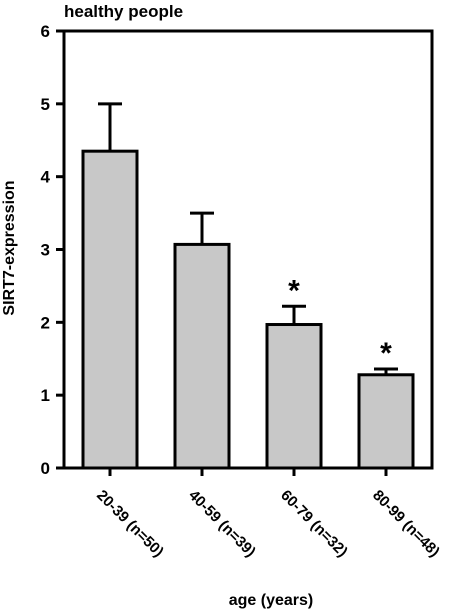 This screenshot has height=612, width=474. What do you see at coordinates (248, 472) in the screenshot?
I see `x-axis-ticks` at bounding box center [248, 472].